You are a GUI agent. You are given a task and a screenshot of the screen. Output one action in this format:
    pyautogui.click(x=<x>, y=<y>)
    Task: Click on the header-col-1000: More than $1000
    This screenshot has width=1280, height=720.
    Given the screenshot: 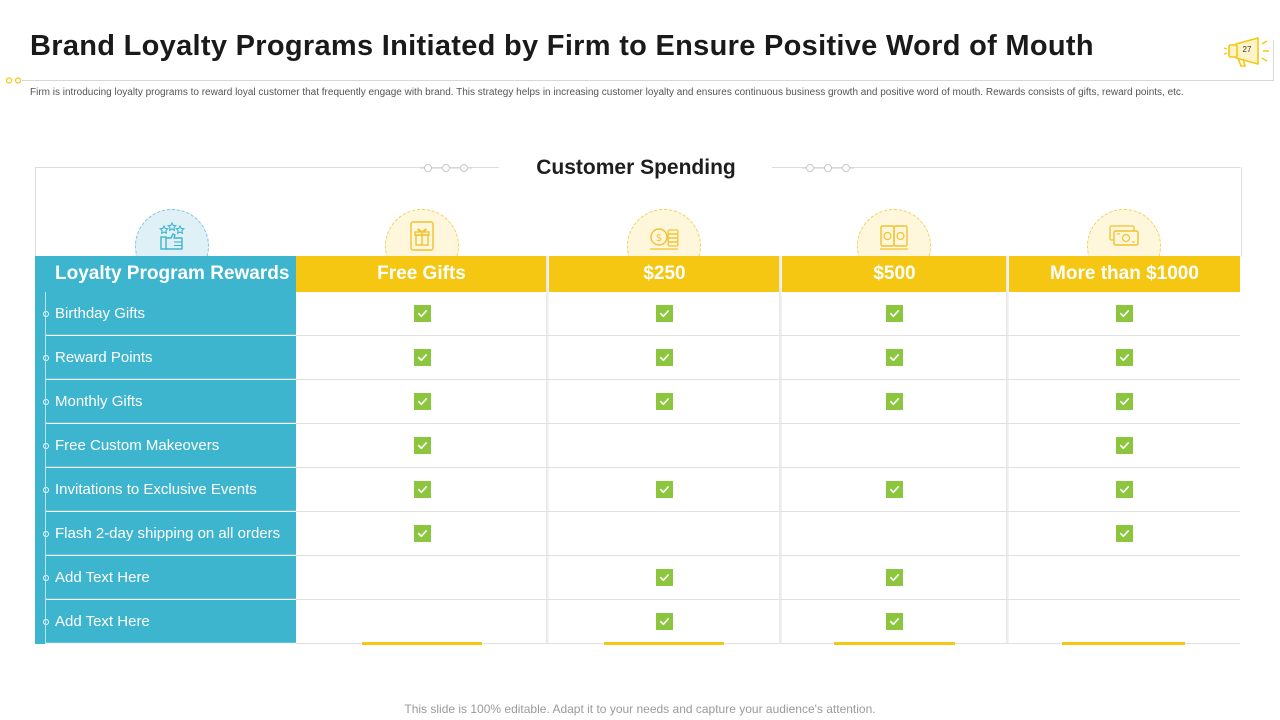 What is the action you would take?
    pyautogui.click(x=1124, y=274)
    